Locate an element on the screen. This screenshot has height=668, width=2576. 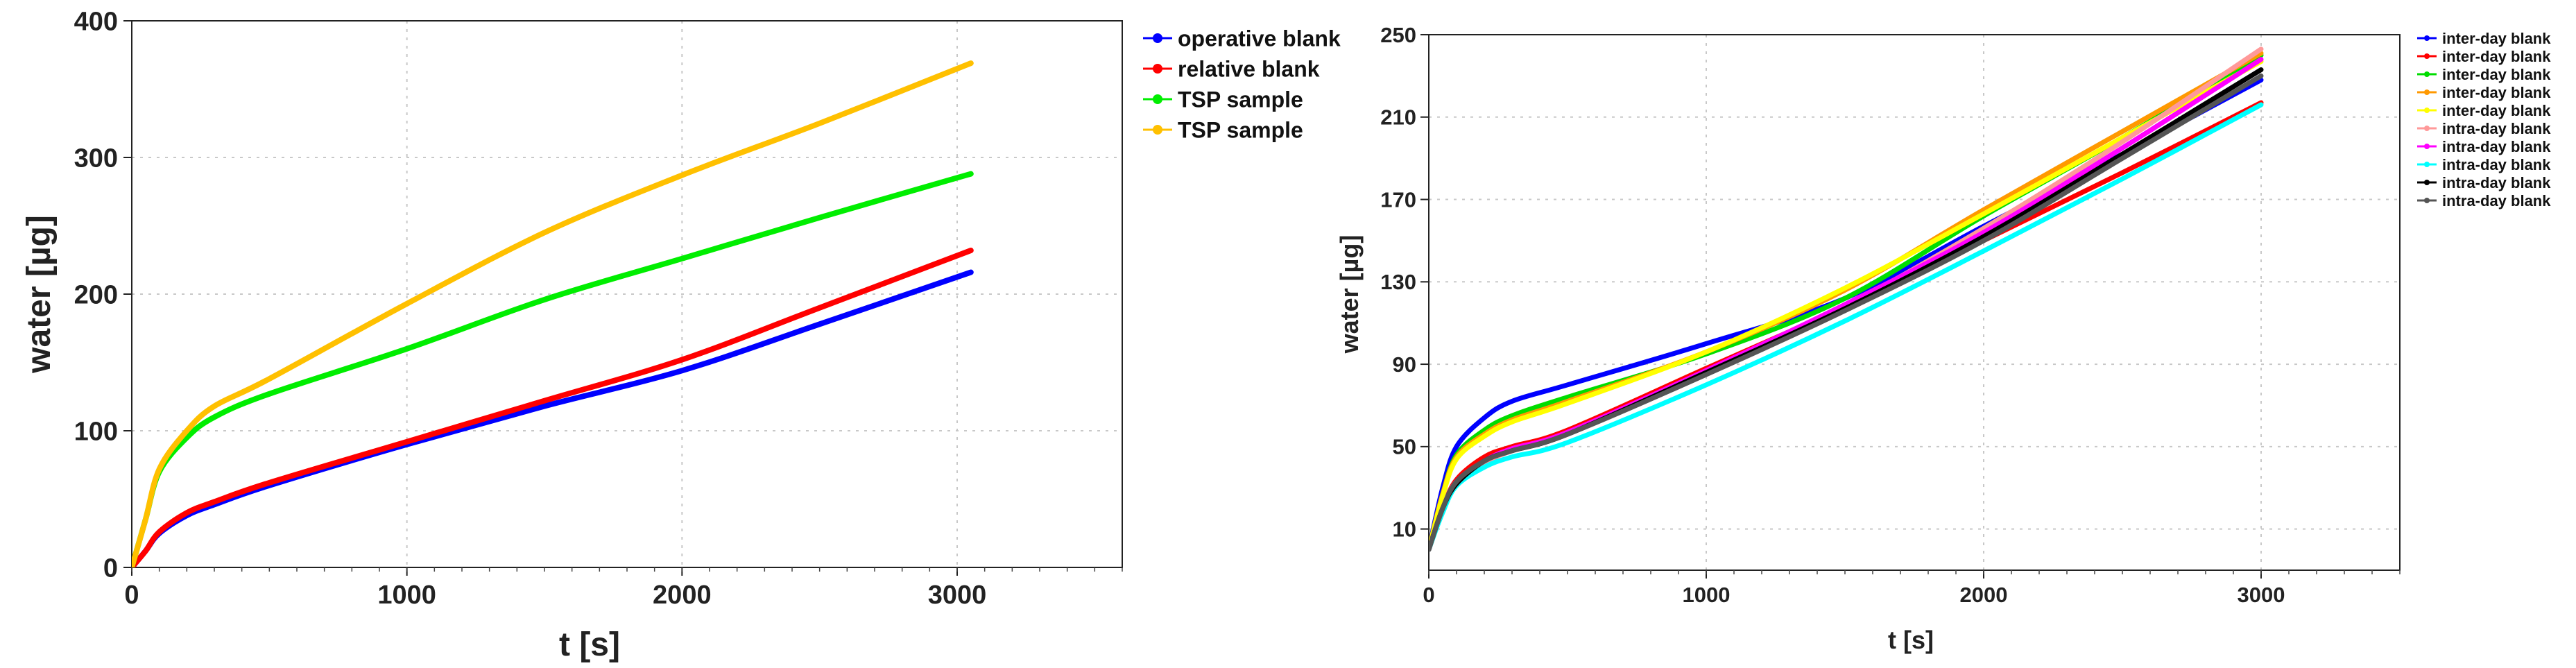
legend-label: operative blank is located at coordinates (1259, 38).